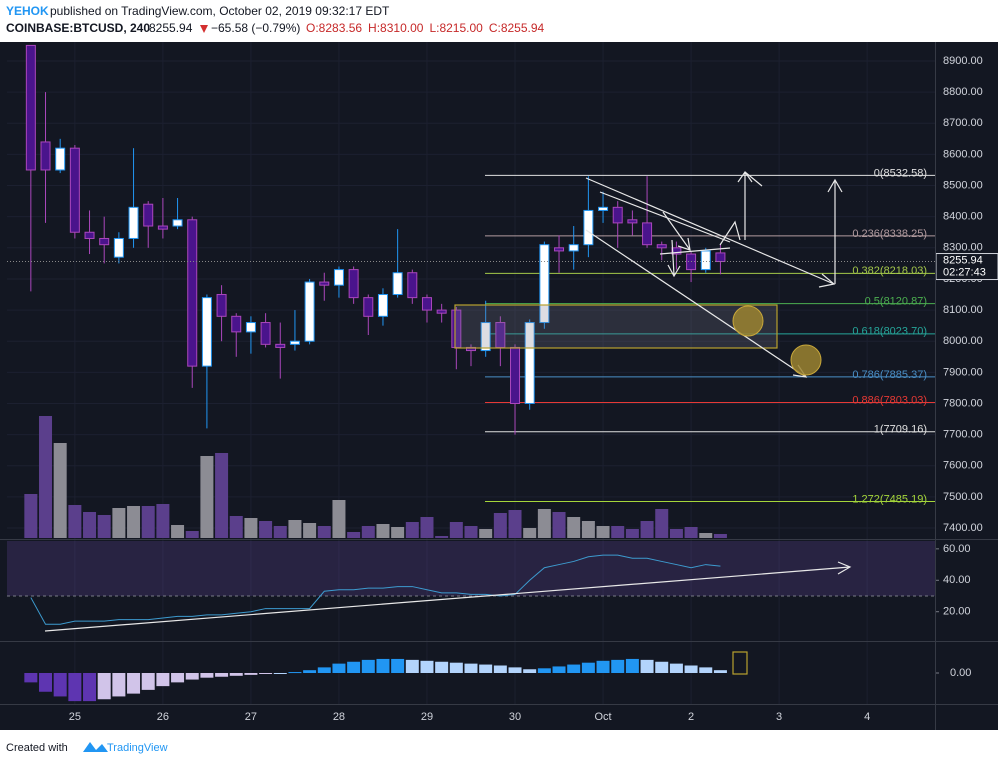 Image resolution: width=998 pixels, height=771 pixels. Describe the element at coordinates (163, 717) in the screenshot. I see `x-tick-label: 26` at that location.